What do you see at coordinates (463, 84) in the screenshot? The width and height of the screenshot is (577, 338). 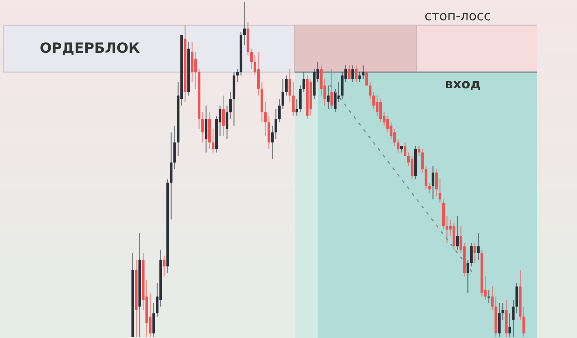 I see `ref-line-label: вход` at bounding box center [463, 84].